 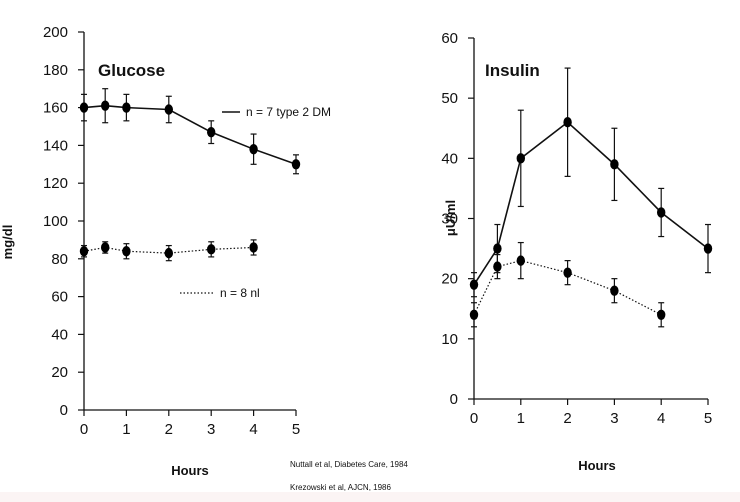 What do you see at coordinates (591, 203) in the screenshot?
I see `insulin-series-dm-line` at bounding box center [591, 203].